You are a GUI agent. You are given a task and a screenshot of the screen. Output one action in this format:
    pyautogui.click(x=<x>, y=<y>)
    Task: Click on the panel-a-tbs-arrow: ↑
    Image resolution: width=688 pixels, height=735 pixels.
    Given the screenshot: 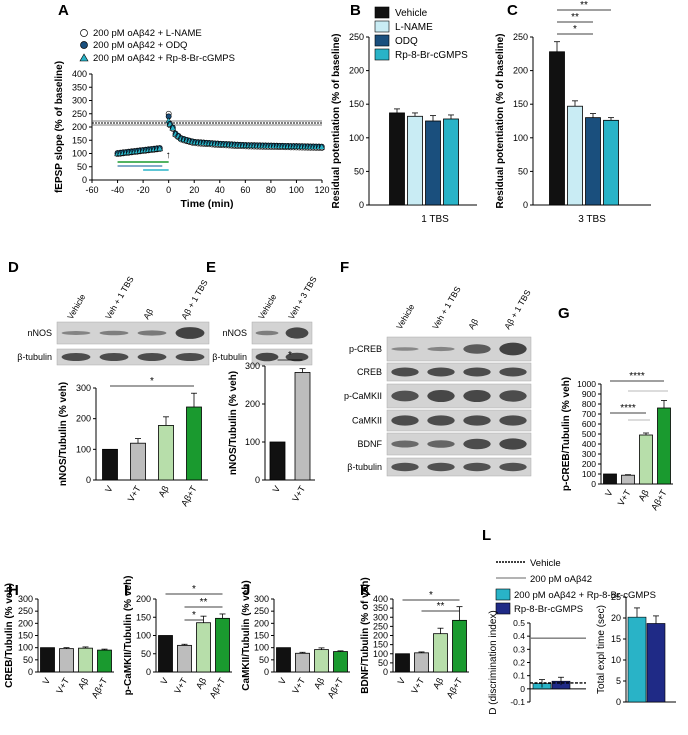 What is the action you would take?
    pyautogui.click(x=168, y=155)
    